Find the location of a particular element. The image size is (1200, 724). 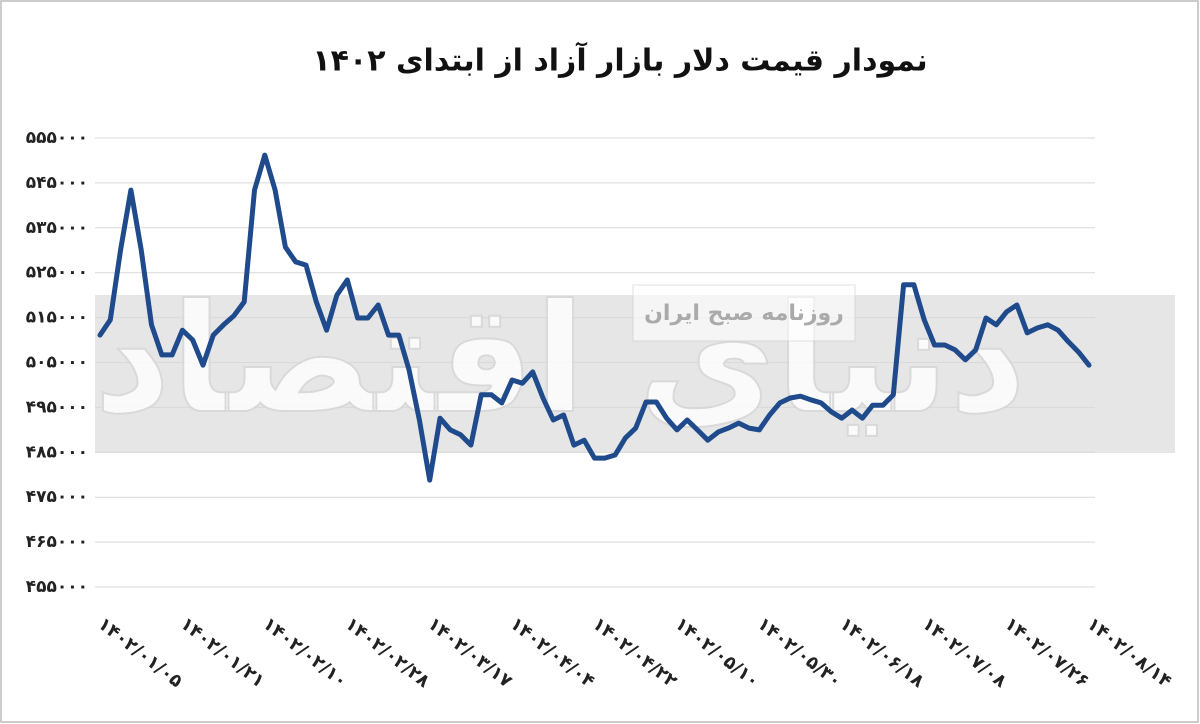

y-tick-label: ۵۴۵۰۰۰ is located at coordinates (57, 183).